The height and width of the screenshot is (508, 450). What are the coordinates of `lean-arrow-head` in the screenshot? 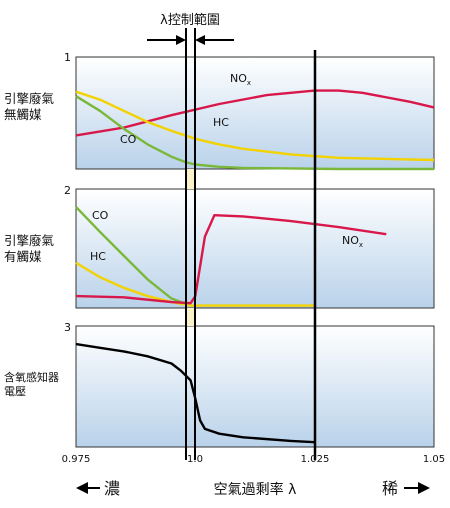 It's located at (424, 488).